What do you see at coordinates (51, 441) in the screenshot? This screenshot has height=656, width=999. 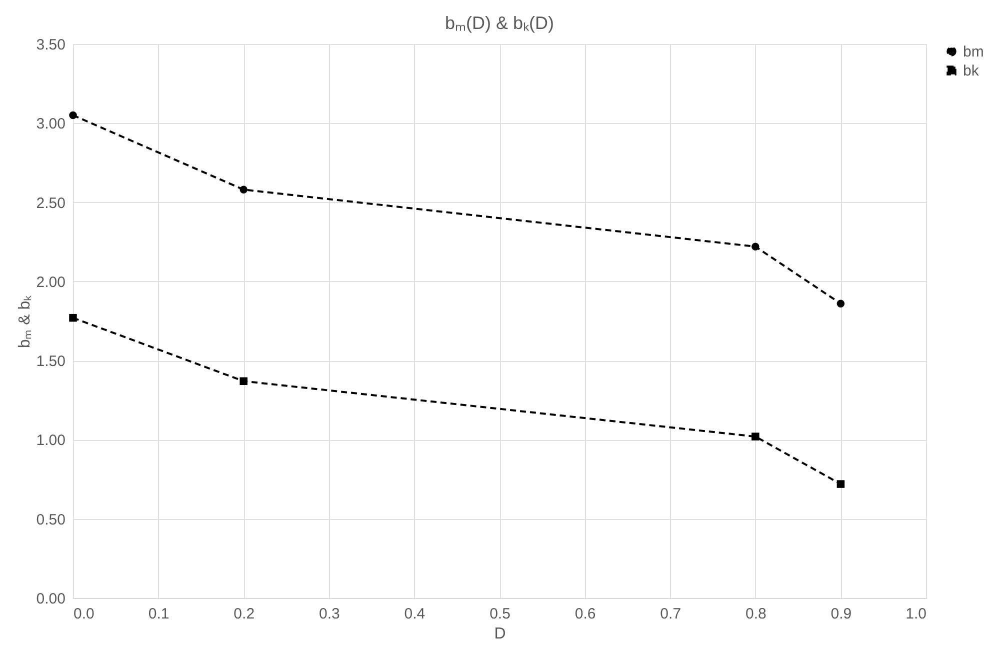 I see `y-tick-label: 1.00` at bounding box center [51, 441].